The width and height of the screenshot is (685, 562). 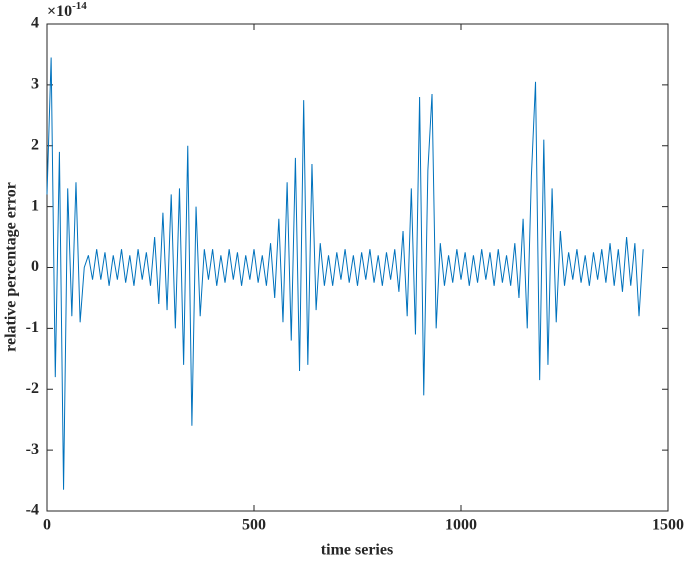 What do you see at coordinates (668, 525) in the screenshot?
I see `x-tick-label: 1500` at bounding box center [668, 525].